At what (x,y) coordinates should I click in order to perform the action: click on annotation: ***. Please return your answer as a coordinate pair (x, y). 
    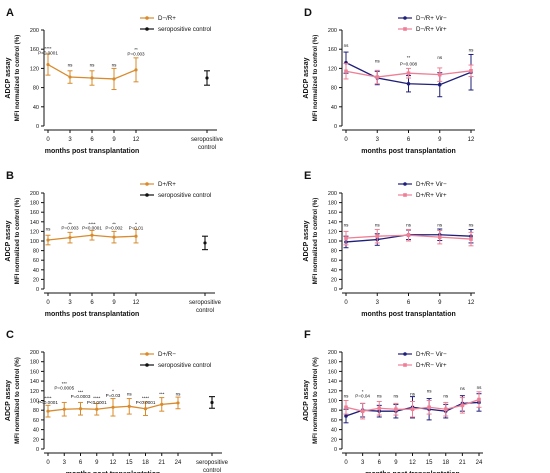
    Looking at the image, I should click on (65, 383).